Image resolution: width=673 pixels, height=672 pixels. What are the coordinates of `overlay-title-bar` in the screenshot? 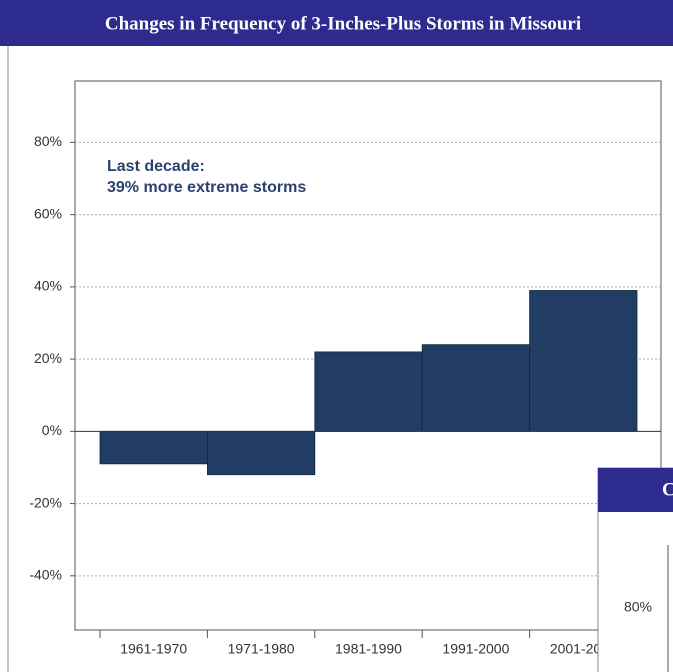 It's located at (635, 490).